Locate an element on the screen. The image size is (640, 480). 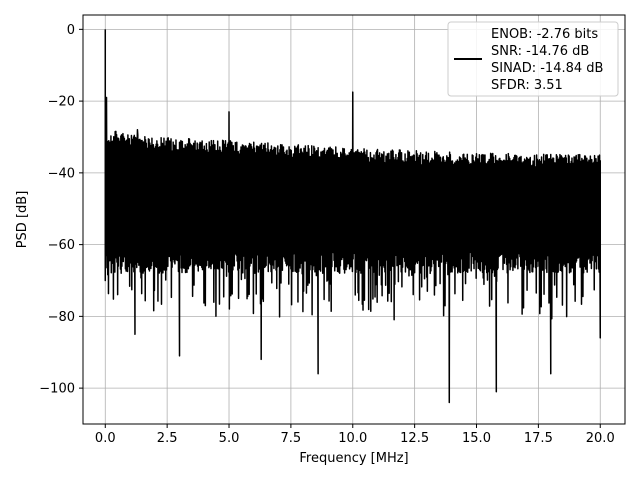
x-tick-label: 0.0 is located at coordinates (105, 438).